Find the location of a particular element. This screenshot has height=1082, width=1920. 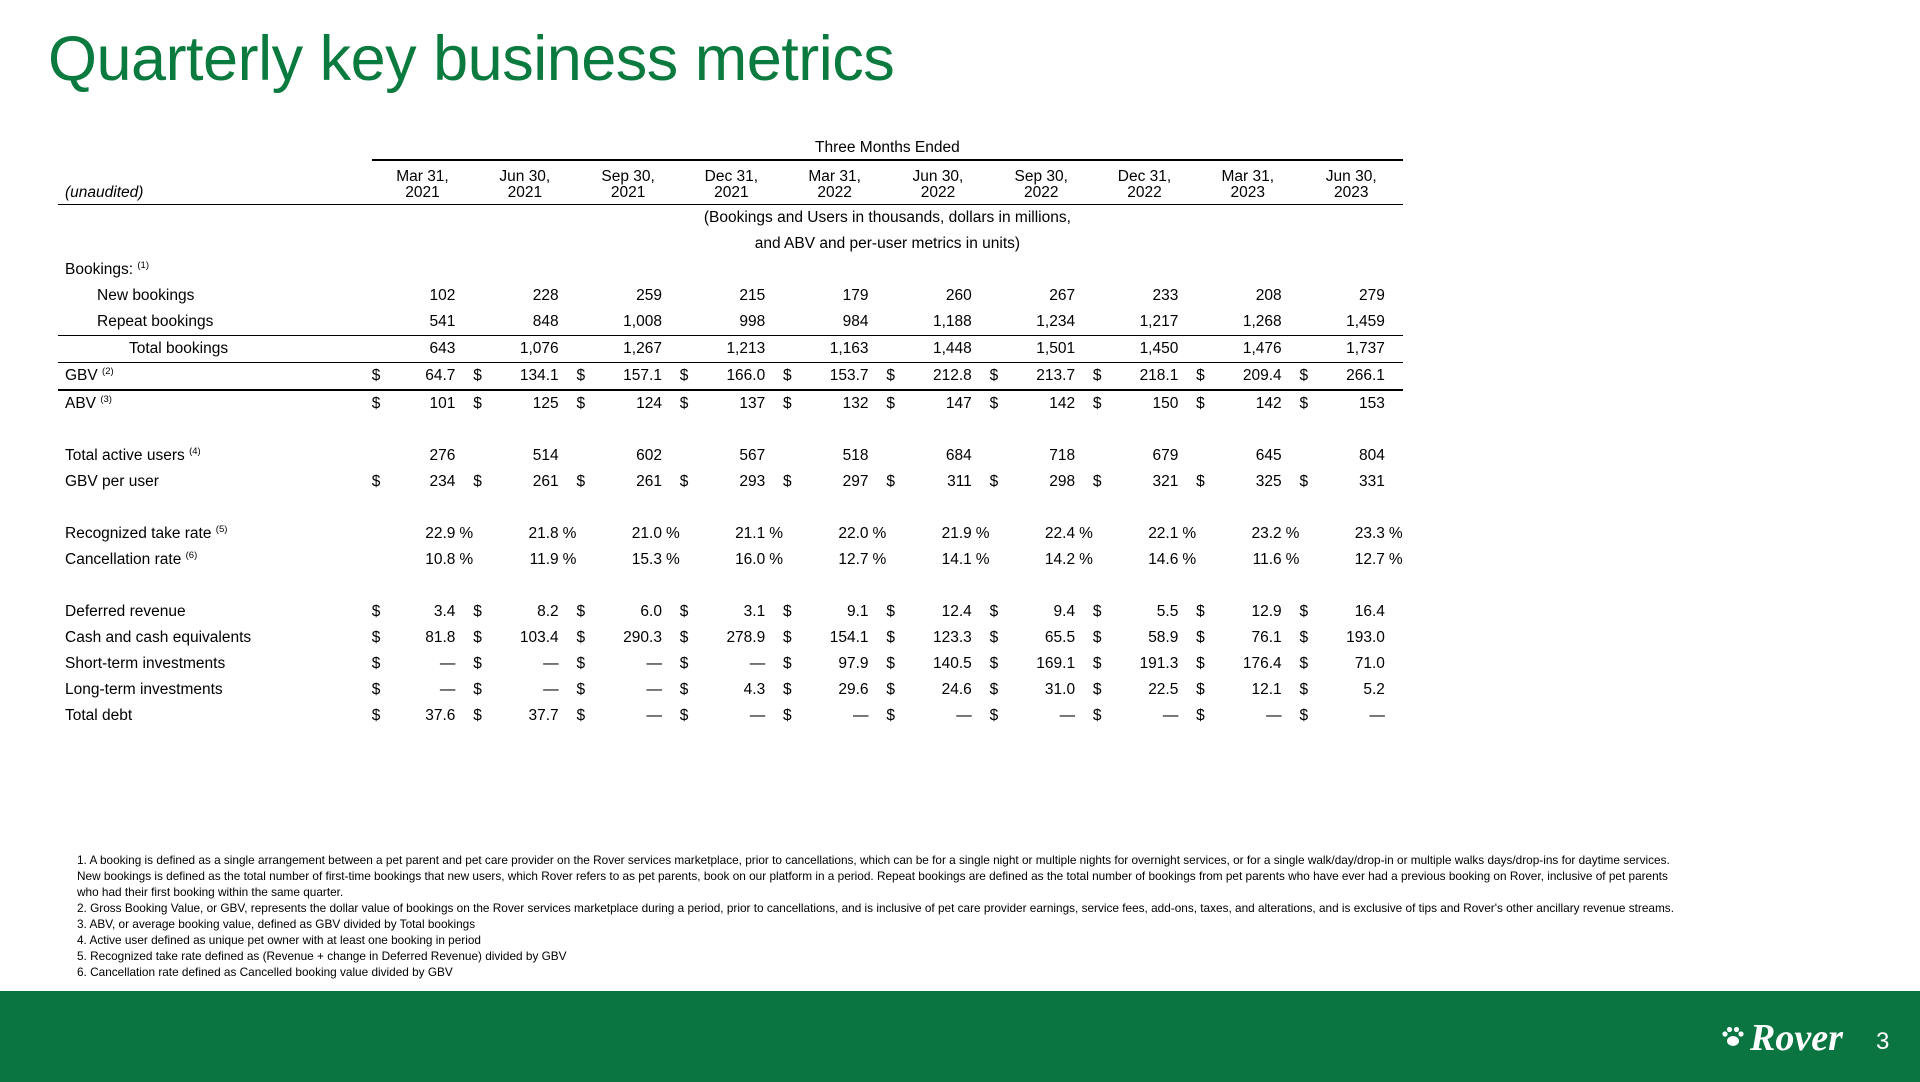

logo-text: Rover is located at coordinates (1796, 1038).